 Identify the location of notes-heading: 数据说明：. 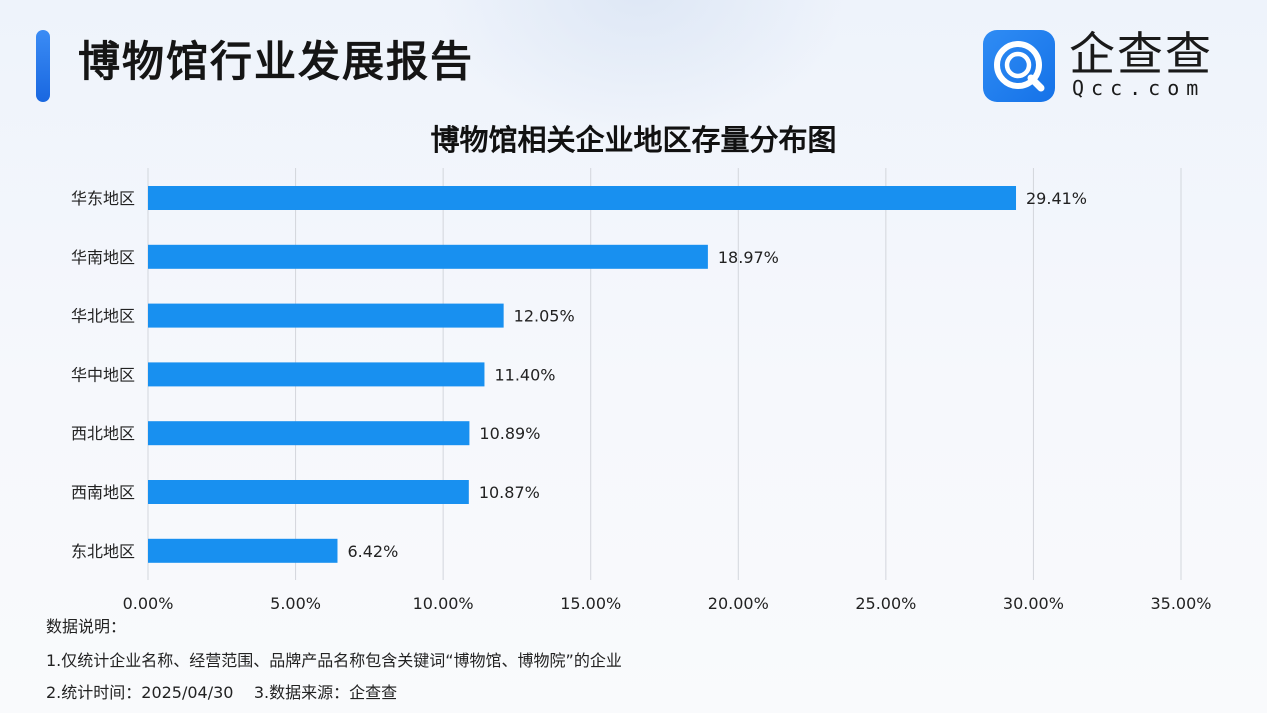
(86, 626).